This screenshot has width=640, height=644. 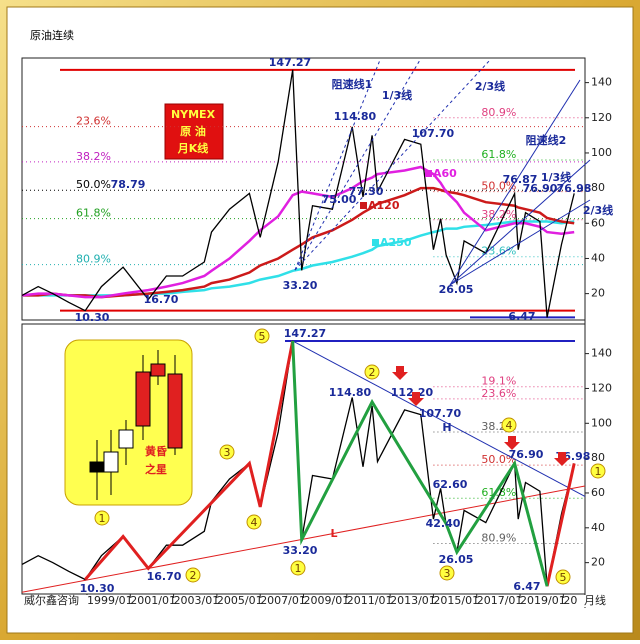 What do you see at coordinates (110, 600) in the screenshot?
I see `x-tick-label: 1999/01` at bounding box center [110, 600].